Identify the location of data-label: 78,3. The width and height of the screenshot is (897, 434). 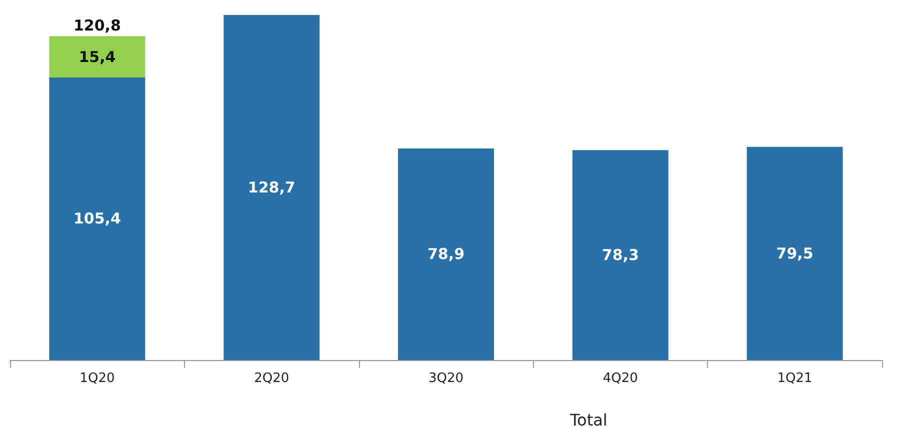
(620, 255).